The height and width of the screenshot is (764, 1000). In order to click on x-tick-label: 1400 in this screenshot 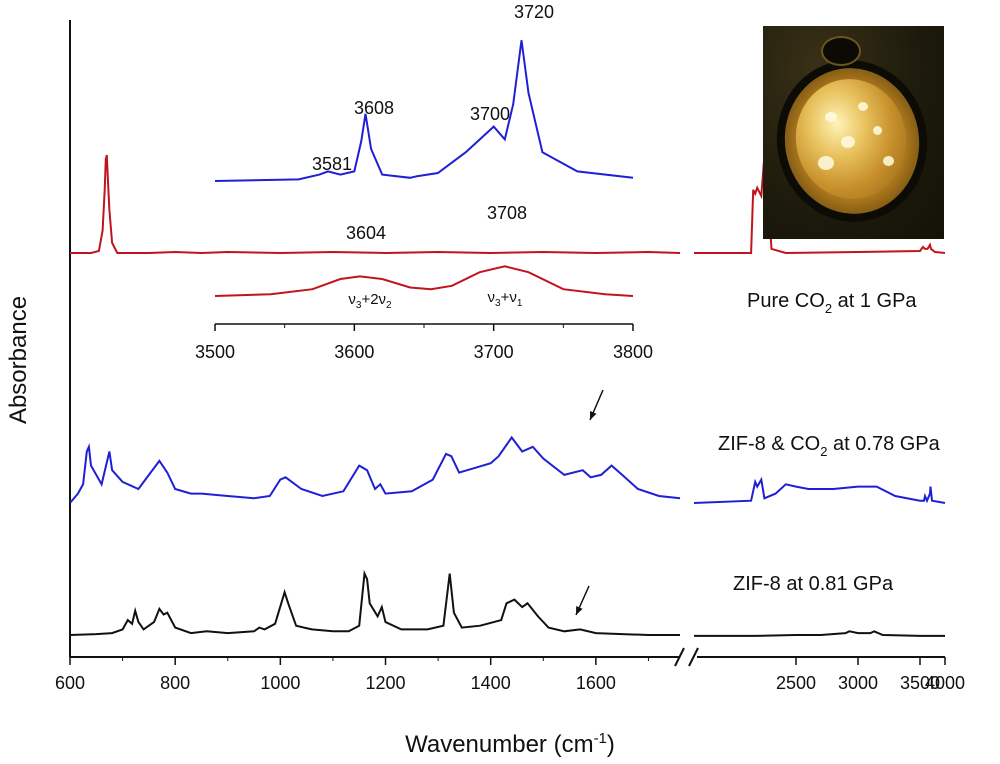, I will do `click(491, 683)`.